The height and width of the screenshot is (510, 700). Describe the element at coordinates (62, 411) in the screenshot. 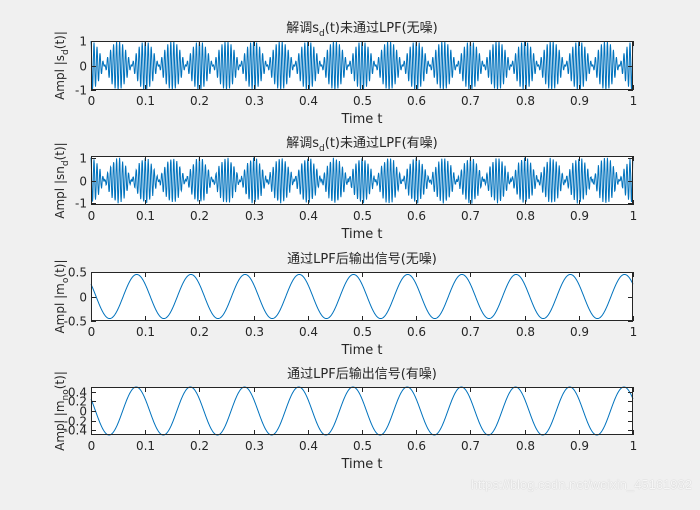

I see `y-axis-label: Ampl |mno(t)|` at that location.